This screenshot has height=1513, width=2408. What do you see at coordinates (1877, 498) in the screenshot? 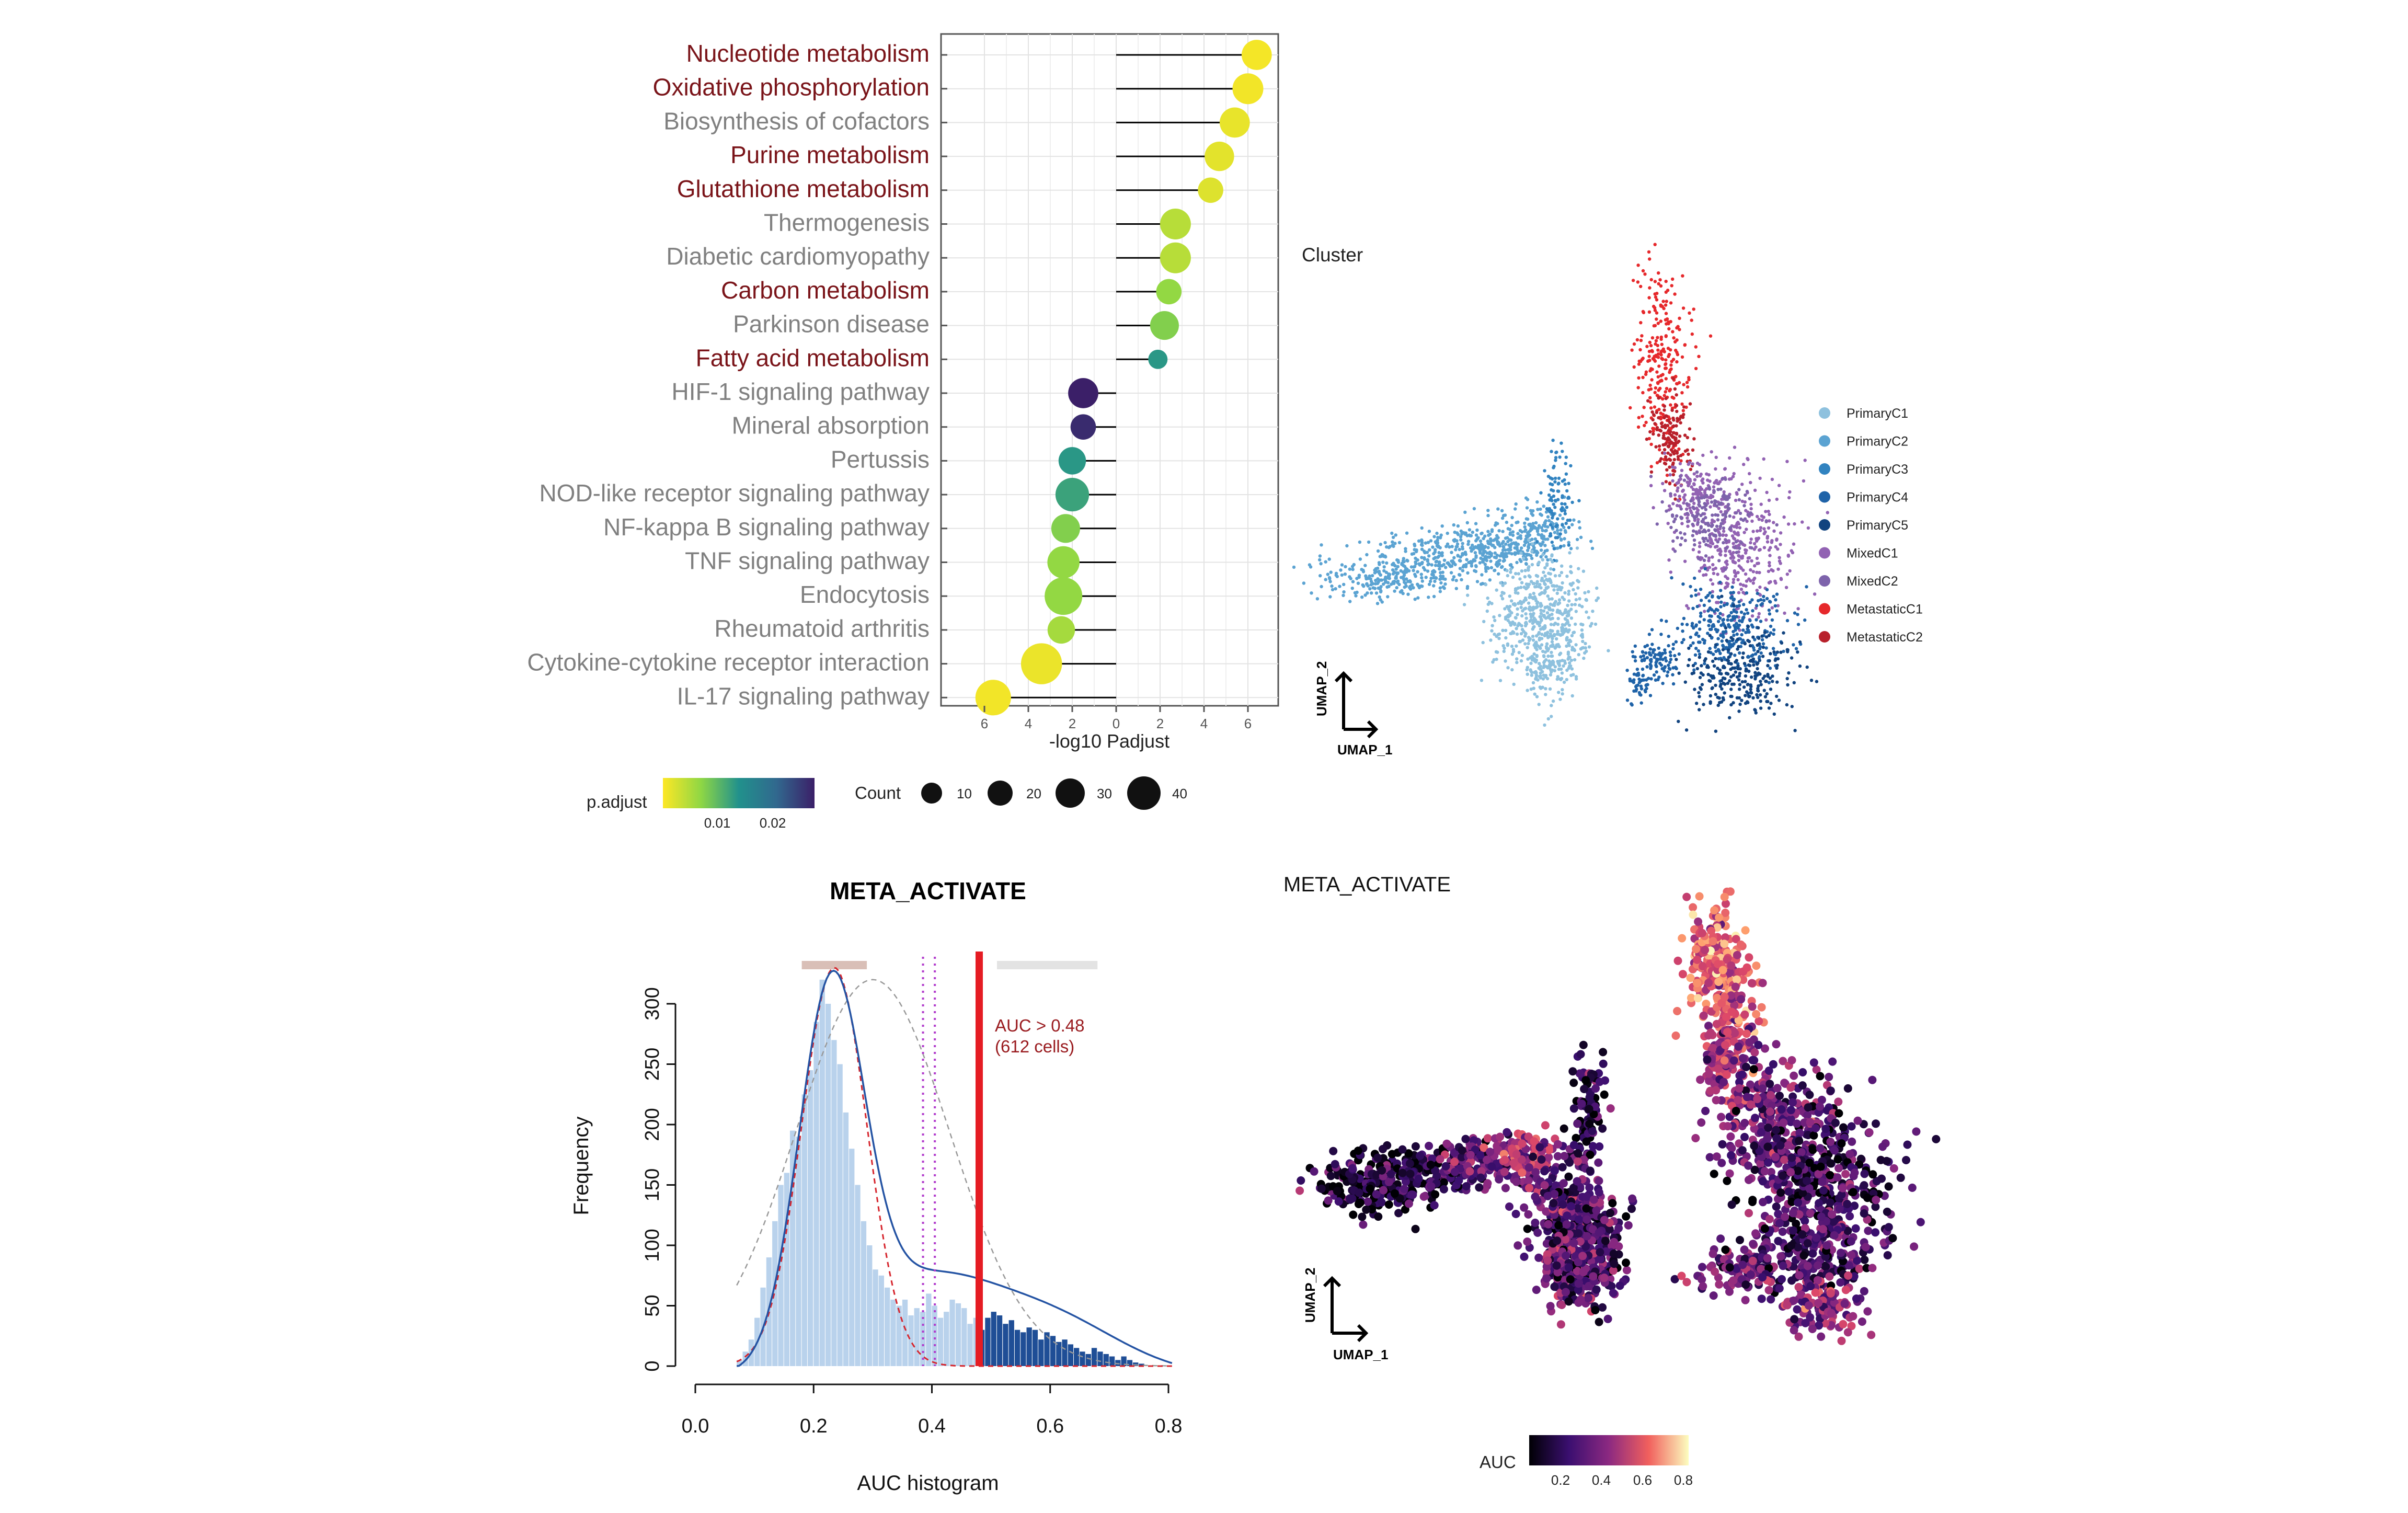
I see `cluster-legend-label: PrimaryC4` at bounding box center [1877, 498].